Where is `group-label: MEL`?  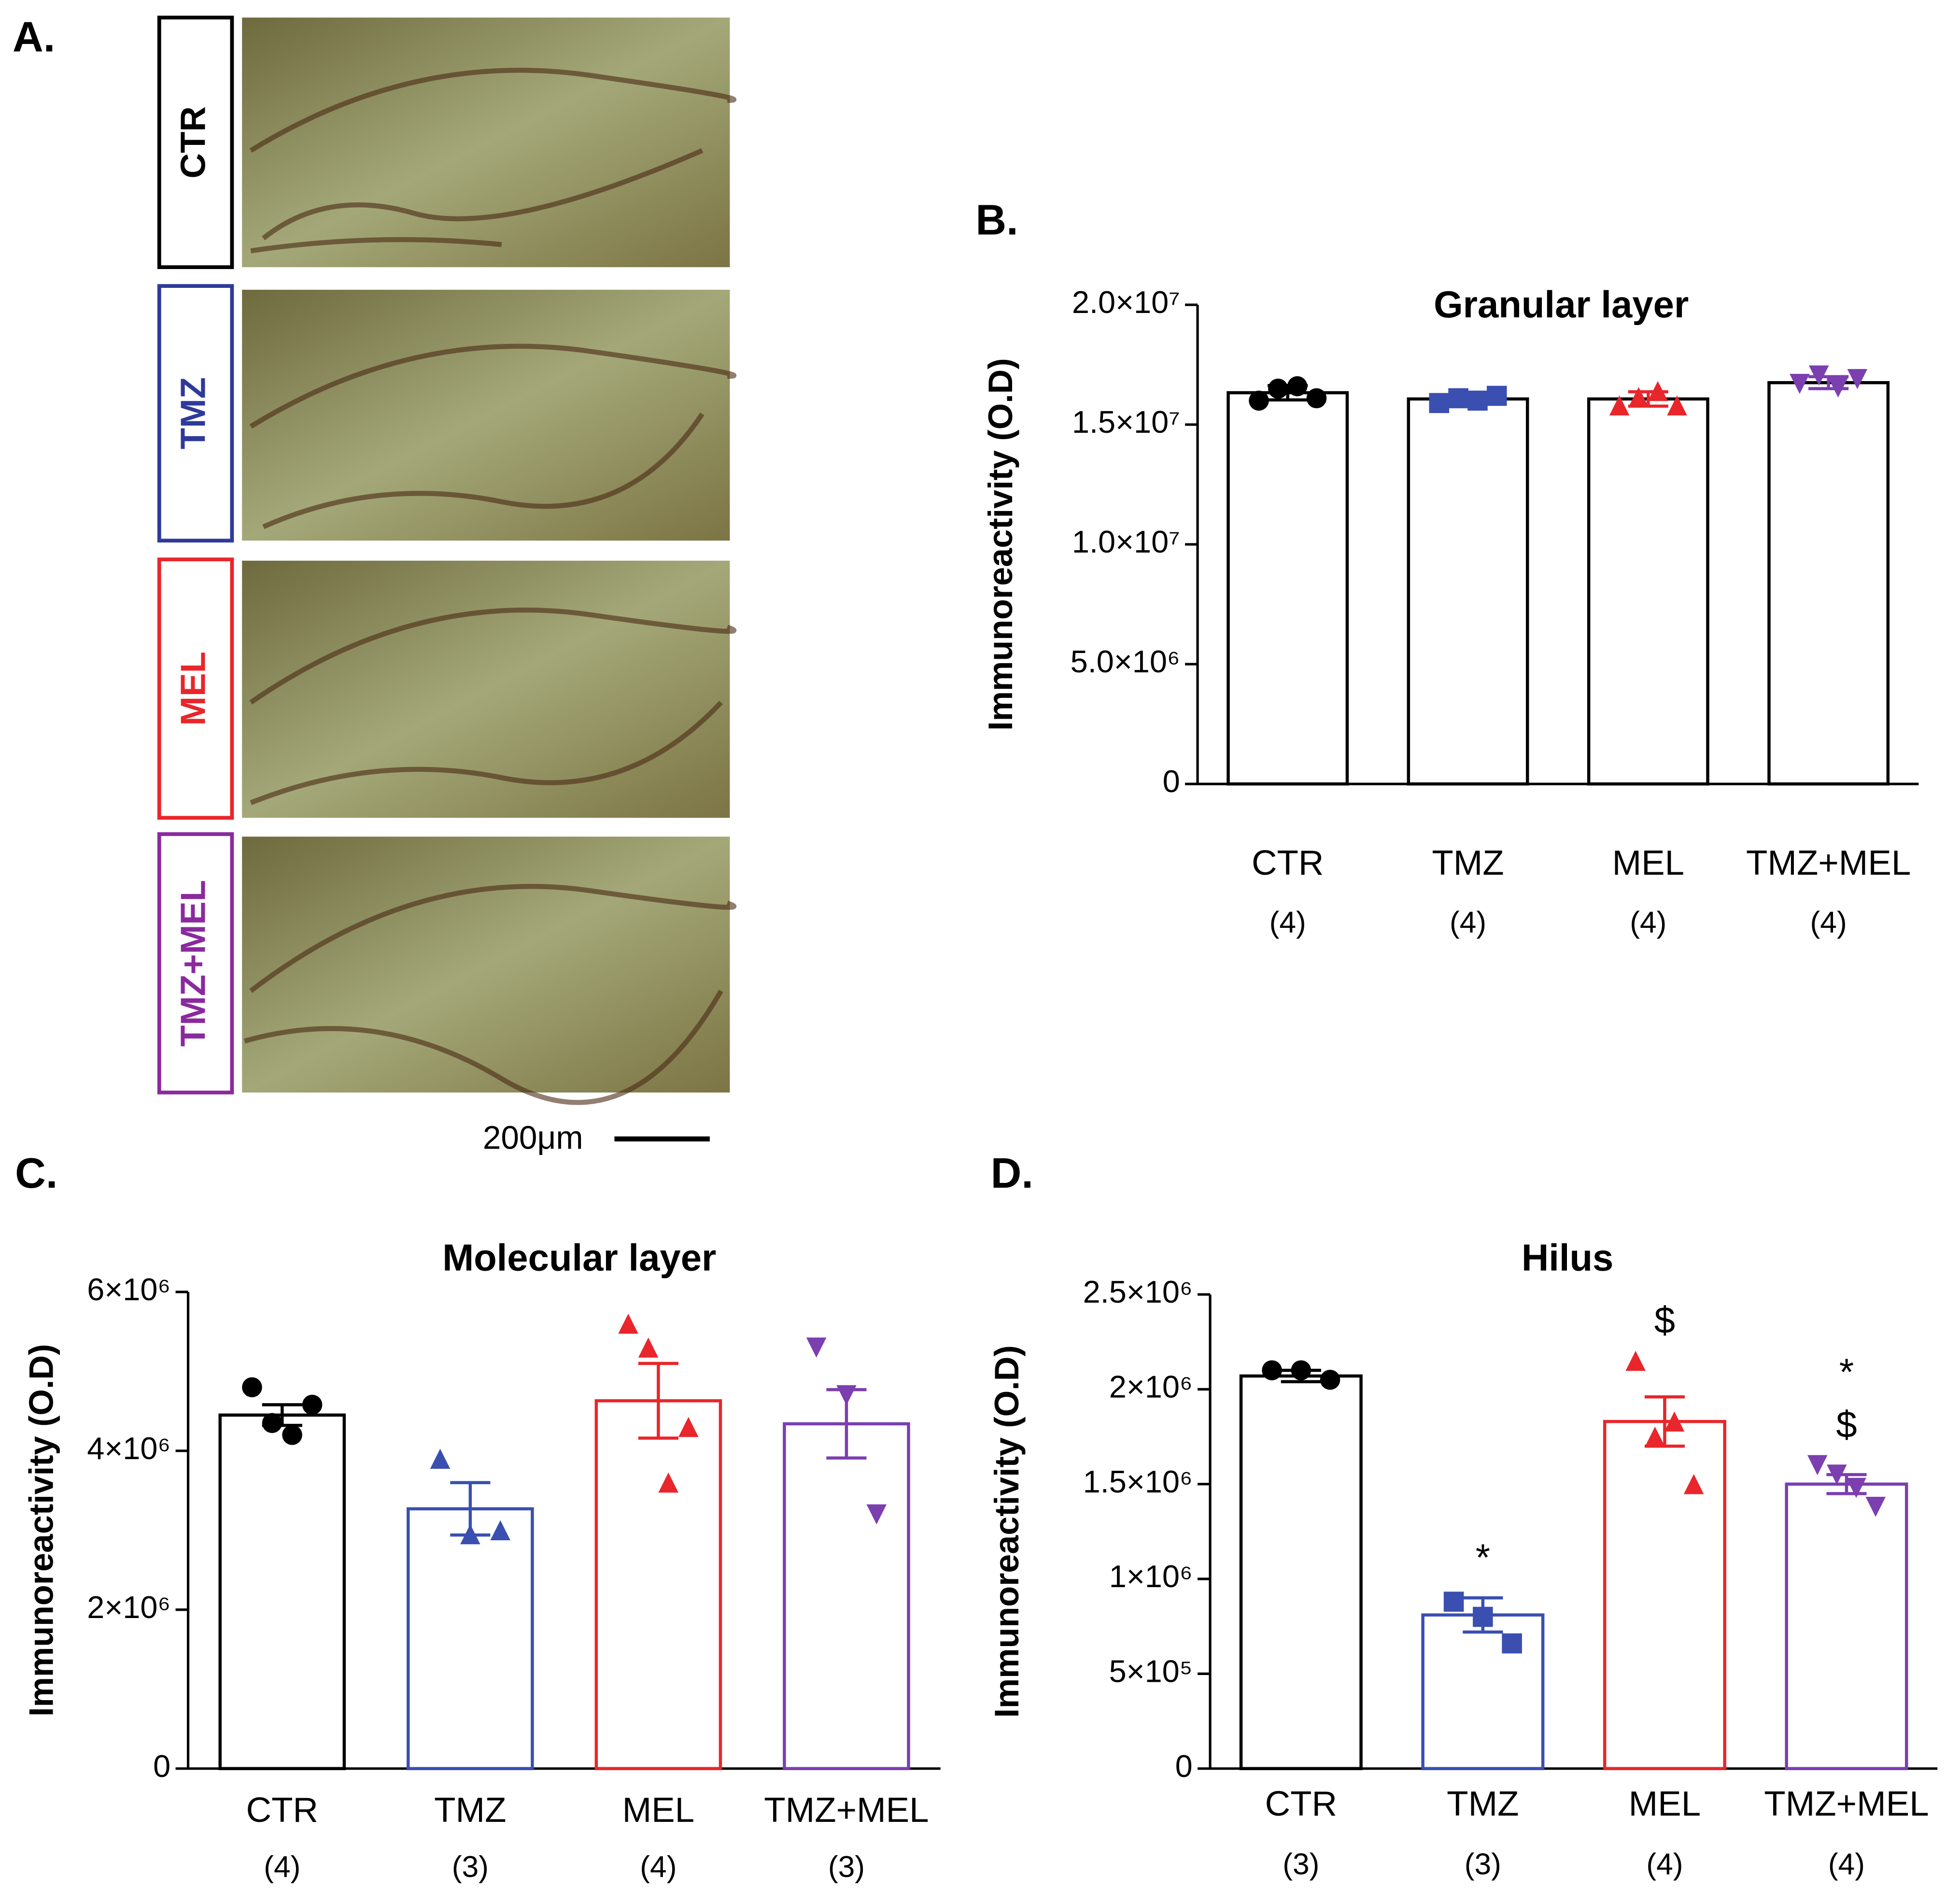 group-label: MEL is located at coordinates (192, 688).